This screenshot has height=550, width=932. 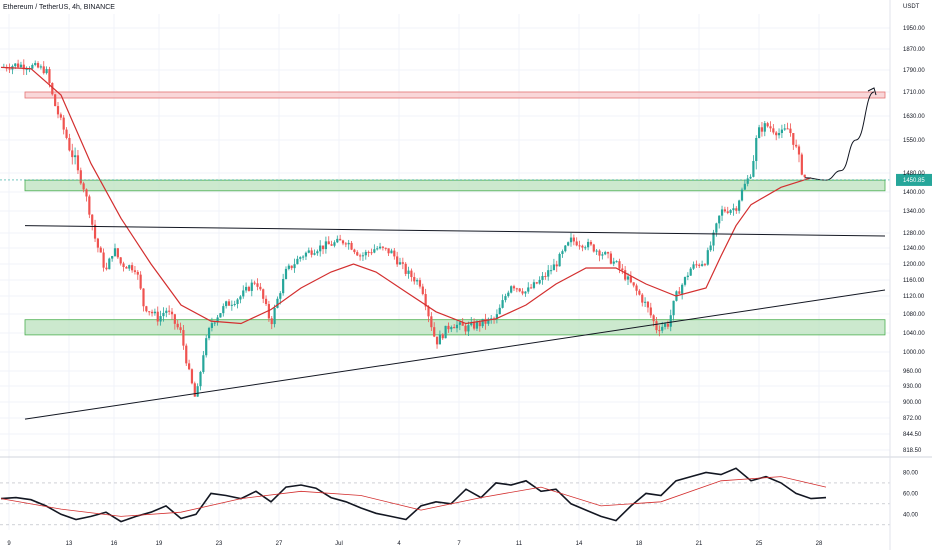 What do you see at coordinates (911, 473) in the screenshot?
I see `rsi-tick-label: 80.00` at bounding box center [911, 473].